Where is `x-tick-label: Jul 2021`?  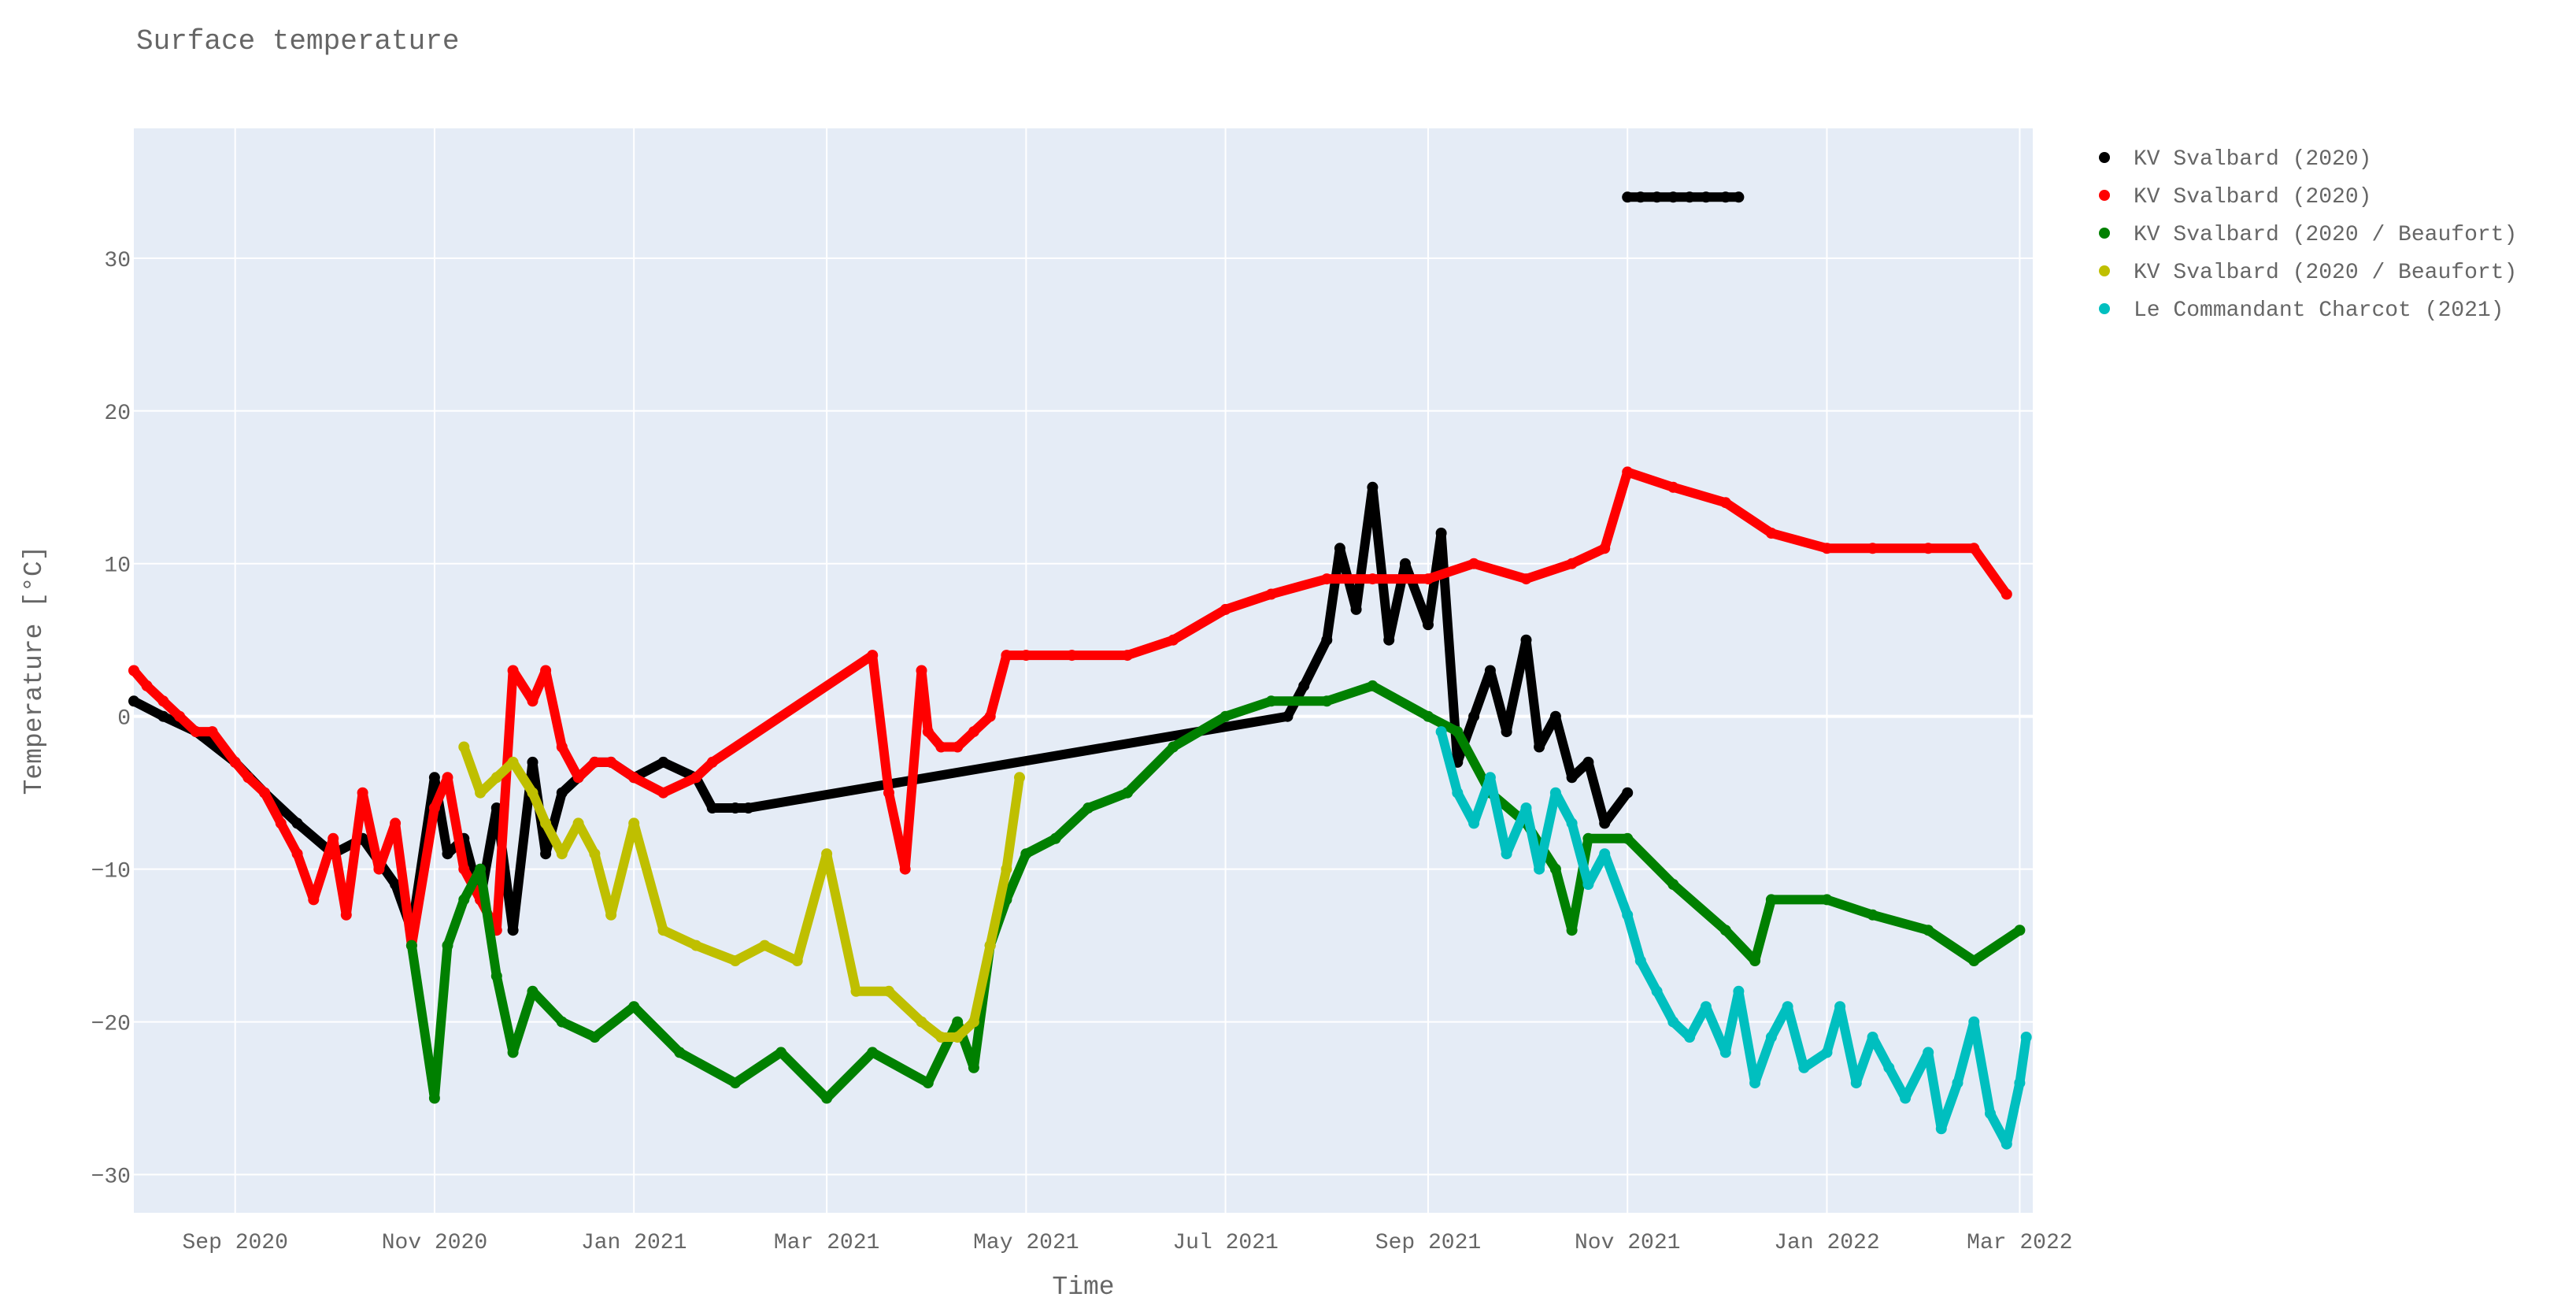 x-tick-label: Jul 2021 is located at coordinates (1225, 1243).